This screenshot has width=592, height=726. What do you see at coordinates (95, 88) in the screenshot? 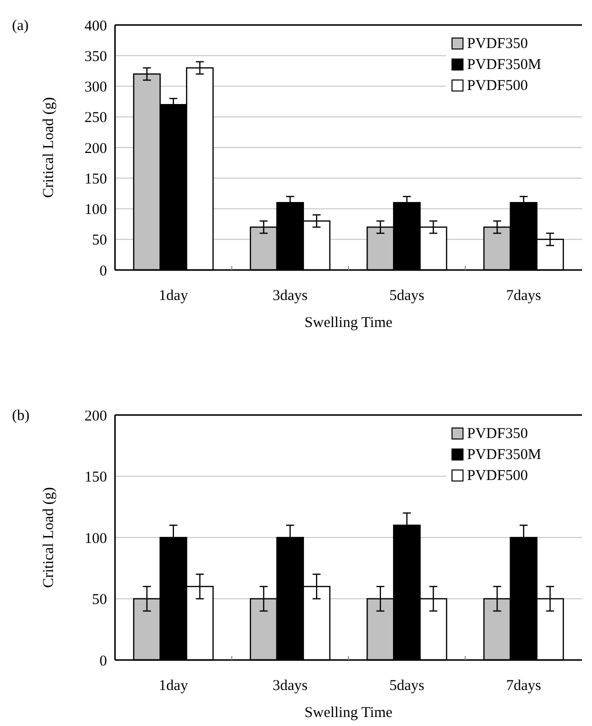
I see `y-tick-label: 300` at bounding box center [95, 88].